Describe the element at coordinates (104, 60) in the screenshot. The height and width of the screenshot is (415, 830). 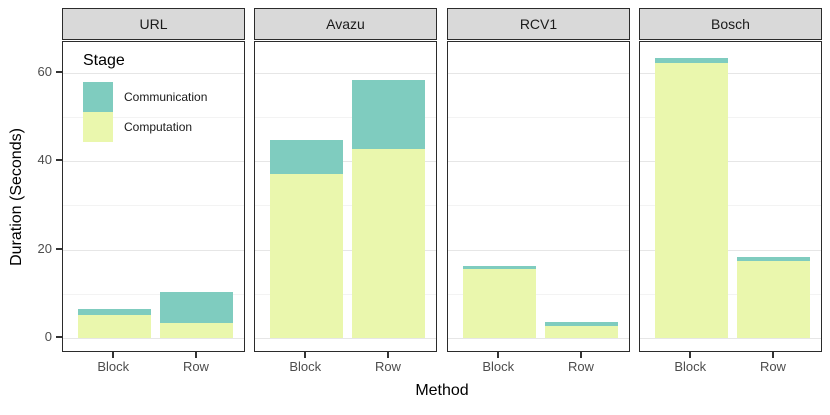
I see `legend-title: Stage` at that location.